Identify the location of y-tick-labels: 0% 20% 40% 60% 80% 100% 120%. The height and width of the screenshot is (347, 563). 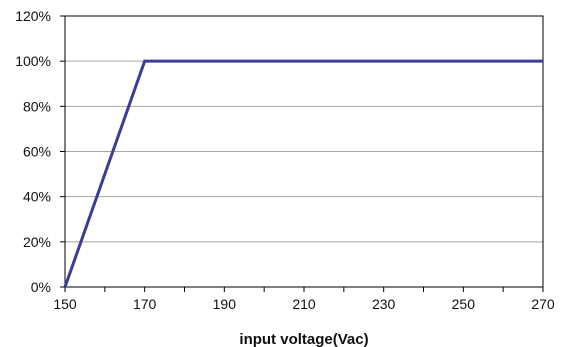
(33, 151).